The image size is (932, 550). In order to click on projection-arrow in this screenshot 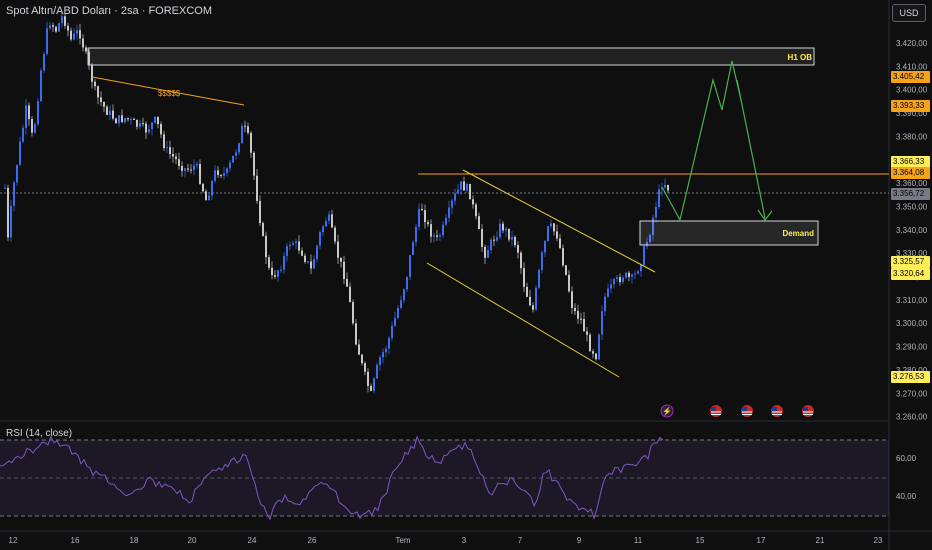, I will do `click(765, 215)`.